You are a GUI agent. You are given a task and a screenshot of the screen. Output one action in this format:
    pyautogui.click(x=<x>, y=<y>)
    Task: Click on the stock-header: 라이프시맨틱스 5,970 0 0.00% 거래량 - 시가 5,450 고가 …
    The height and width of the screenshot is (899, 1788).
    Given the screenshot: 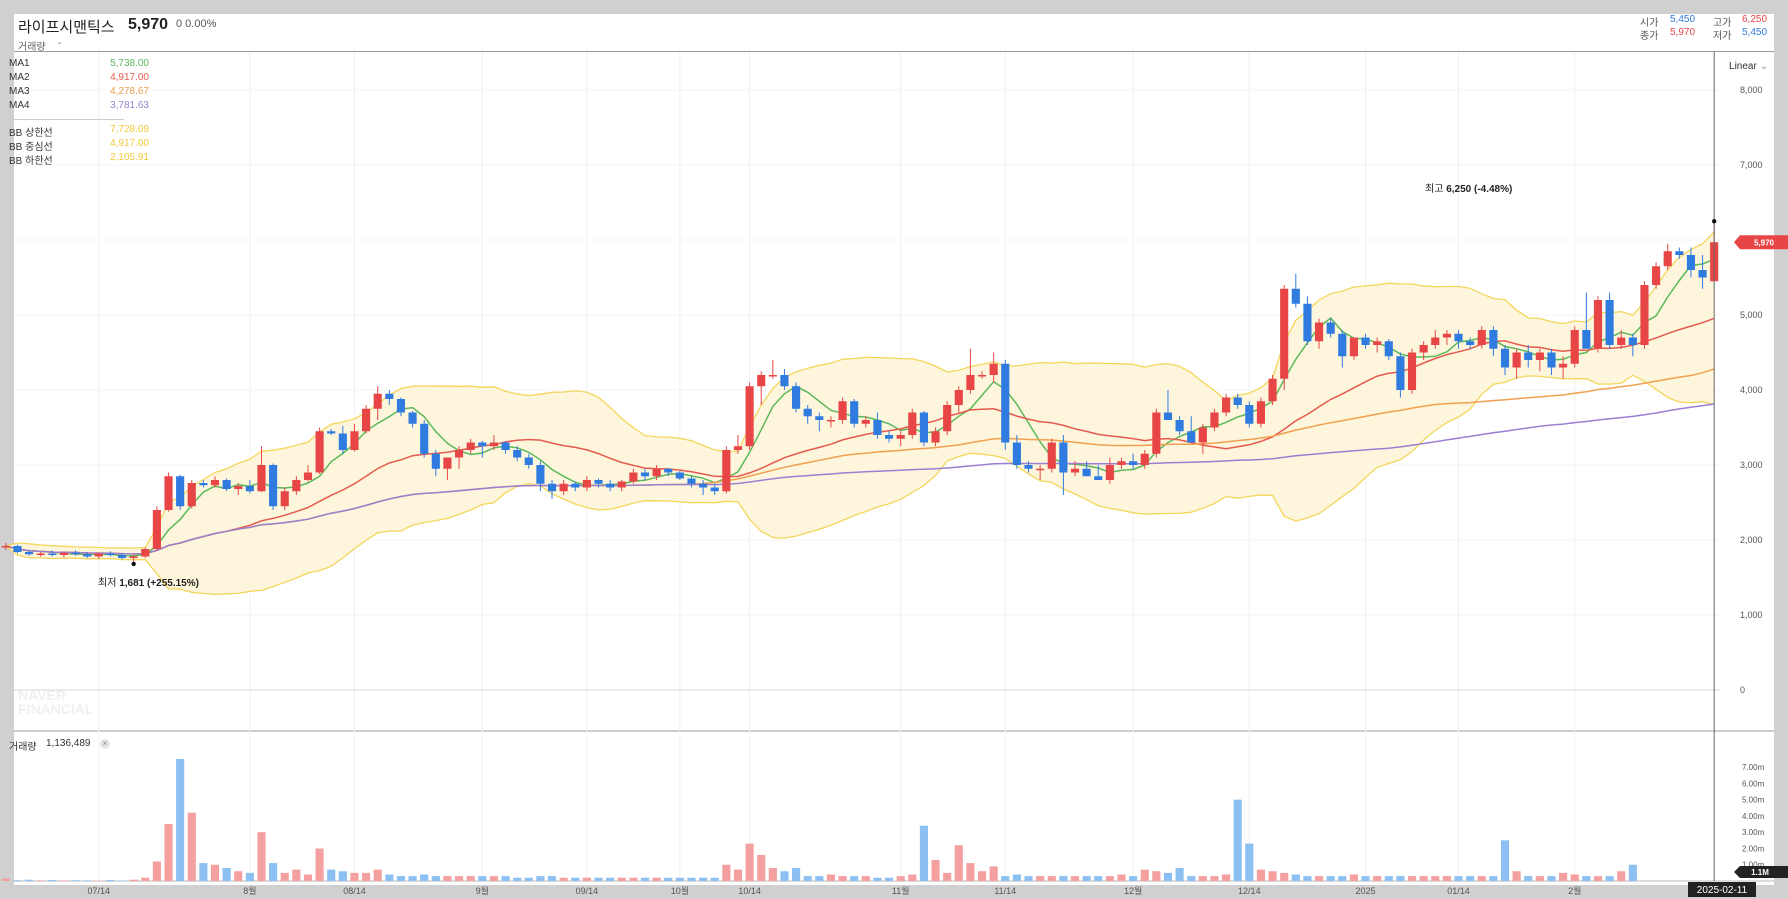 What is the action you would take?
    pyautogui.click(x=894, y=33)
    